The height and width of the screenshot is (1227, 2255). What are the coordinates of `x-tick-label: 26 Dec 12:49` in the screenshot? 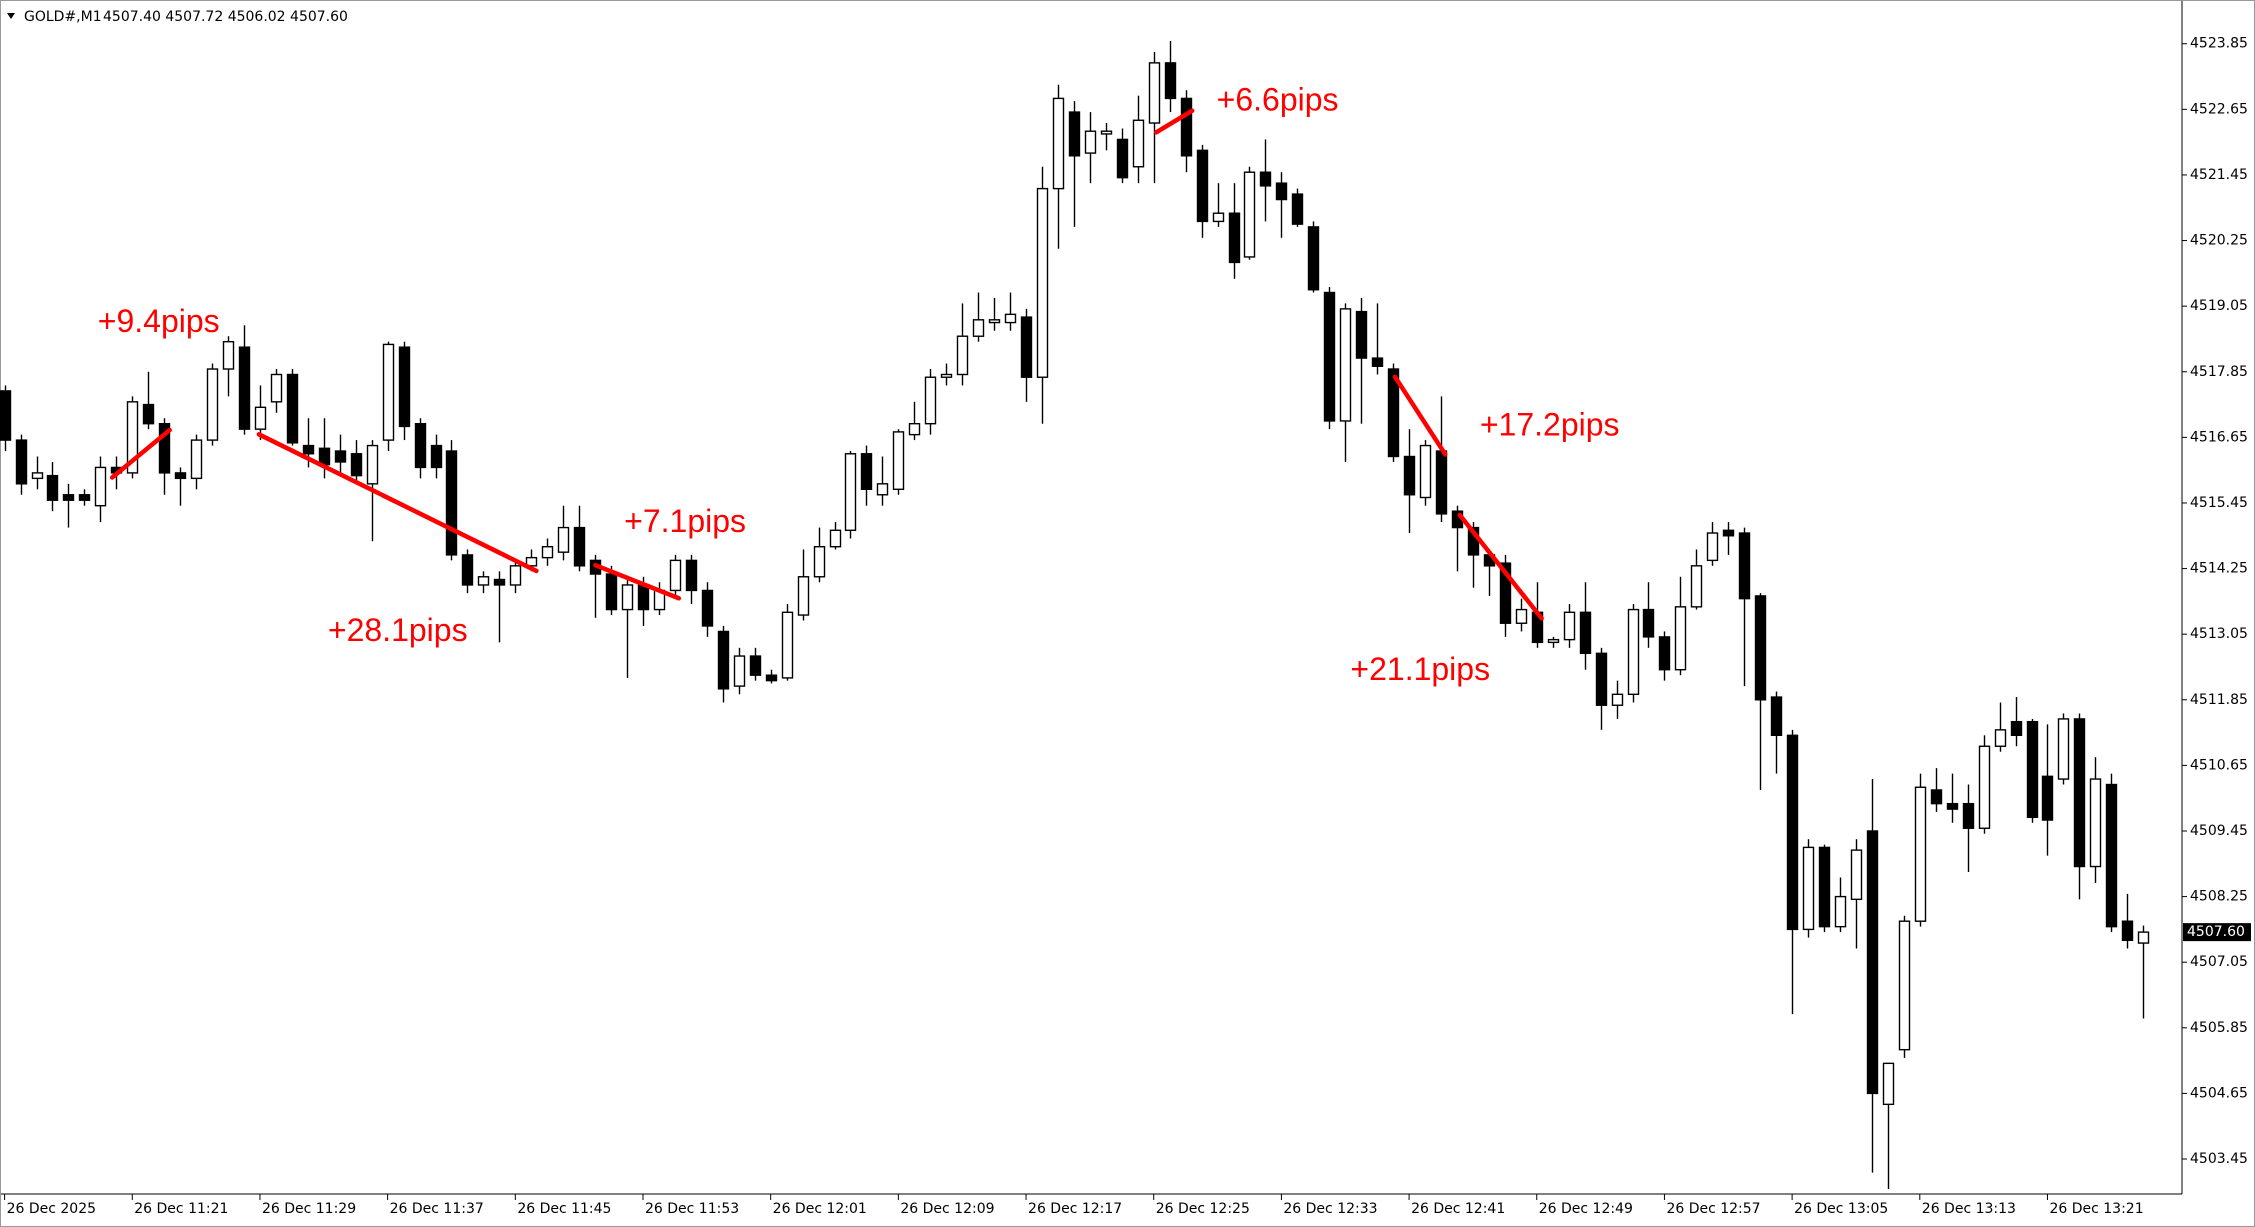 It's located at (1586, 1209).